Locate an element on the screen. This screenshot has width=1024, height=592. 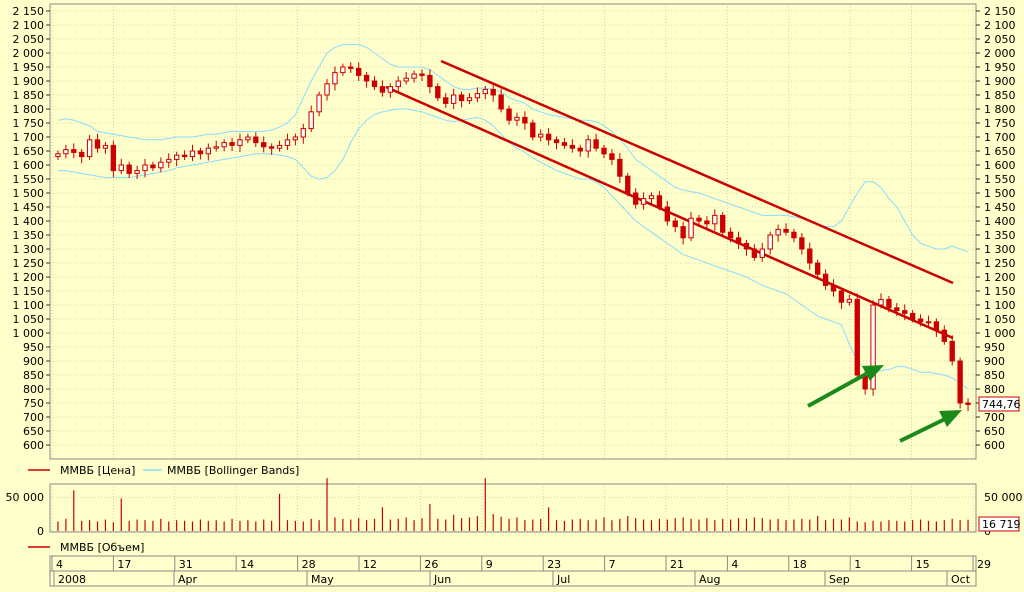
month-tick-label: Sep is located at coordinates (839, 579).